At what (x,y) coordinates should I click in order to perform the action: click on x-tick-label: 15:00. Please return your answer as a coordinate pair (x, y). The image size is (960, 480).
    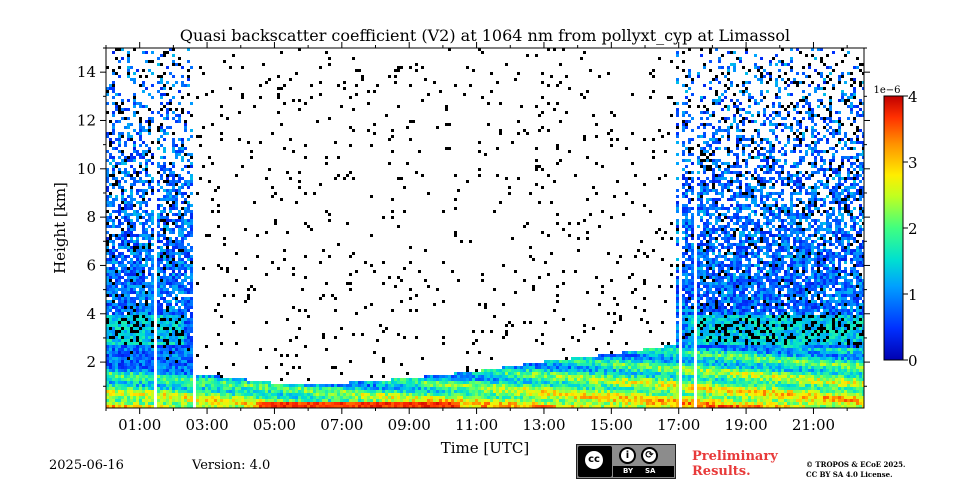
    Looking at the image, I should click on (611, 425).